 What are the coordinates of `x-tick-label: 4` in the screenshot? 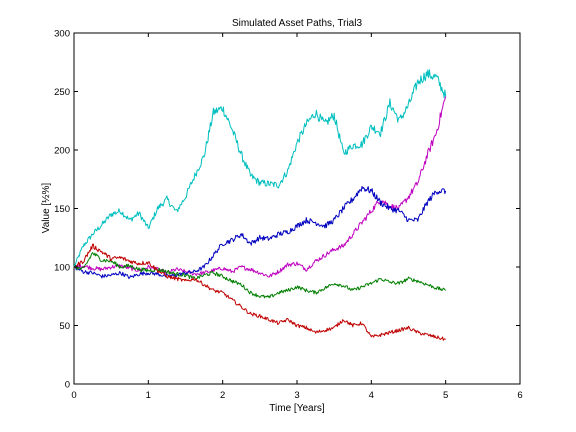 It's located at (371, 395).